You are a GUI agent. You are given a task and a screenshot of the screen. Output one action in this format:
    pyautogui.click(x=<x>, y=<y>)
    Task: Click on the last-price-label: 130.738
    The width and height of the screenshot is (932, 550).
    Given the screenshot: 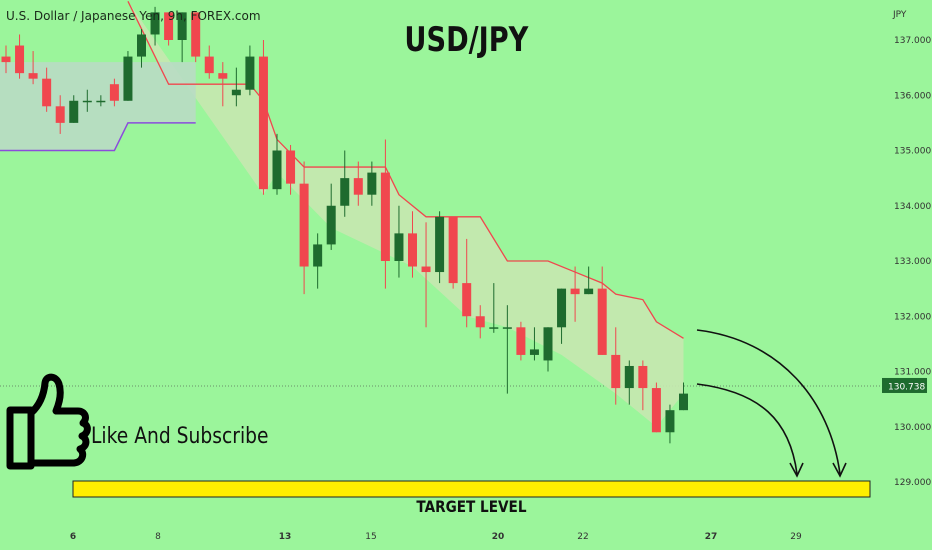 What is the action you would take?
    pyautogui.click(x=906, y=387)
    